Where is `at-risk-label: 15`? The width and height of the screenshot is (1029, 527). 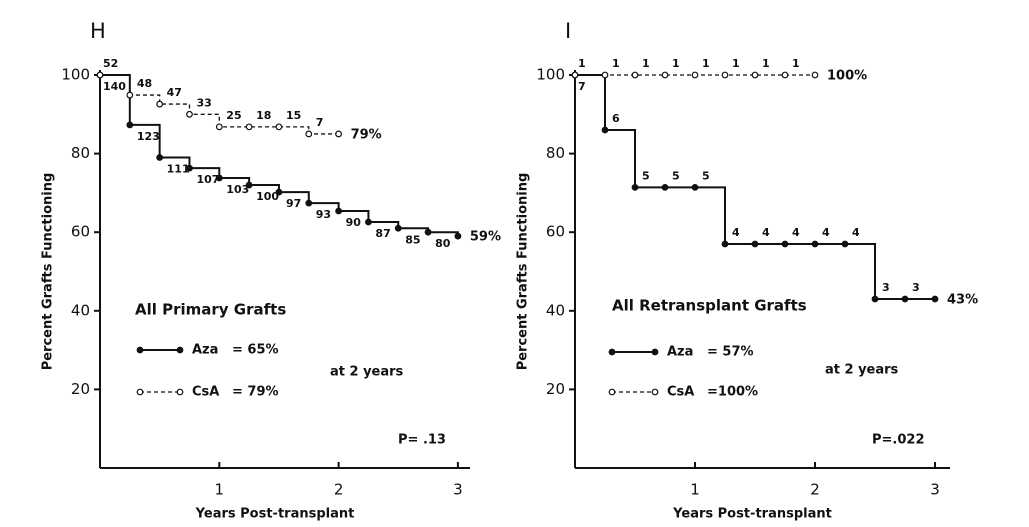
at-risk-label: 15 is located at coordinates (293, 115).